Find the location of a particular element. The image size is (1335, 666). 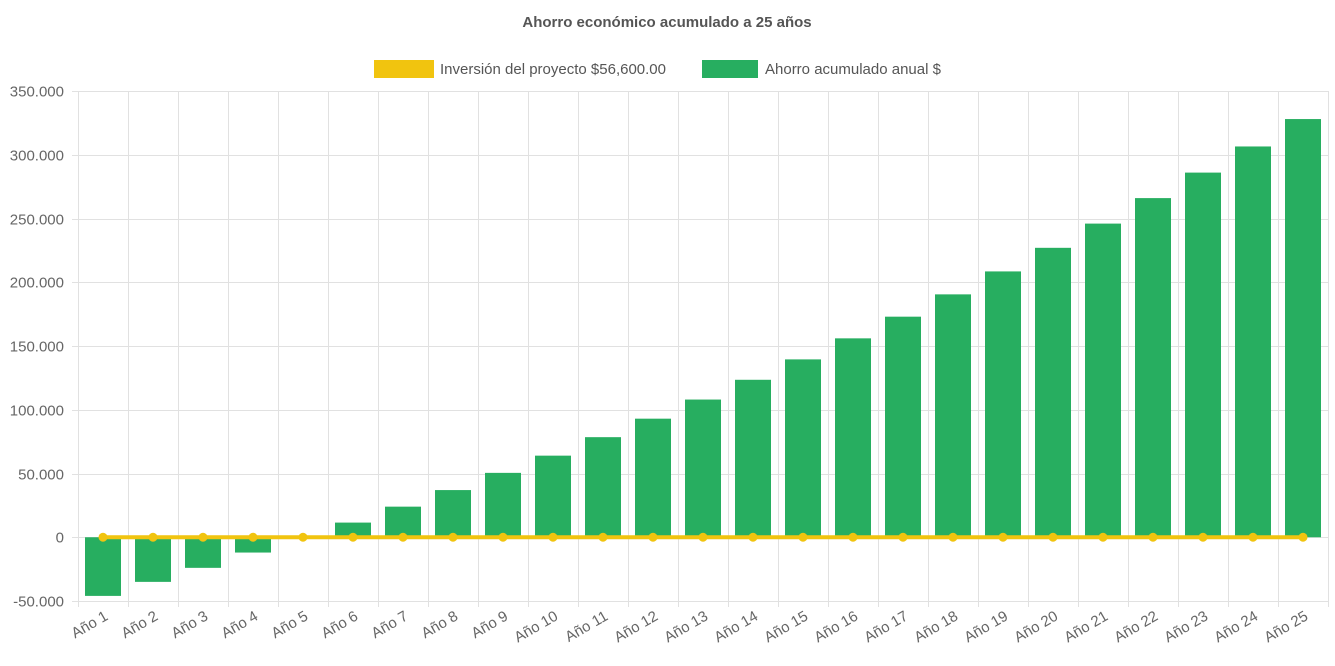

x-tick-label: Año 16 is located at coordinates (836, 627).